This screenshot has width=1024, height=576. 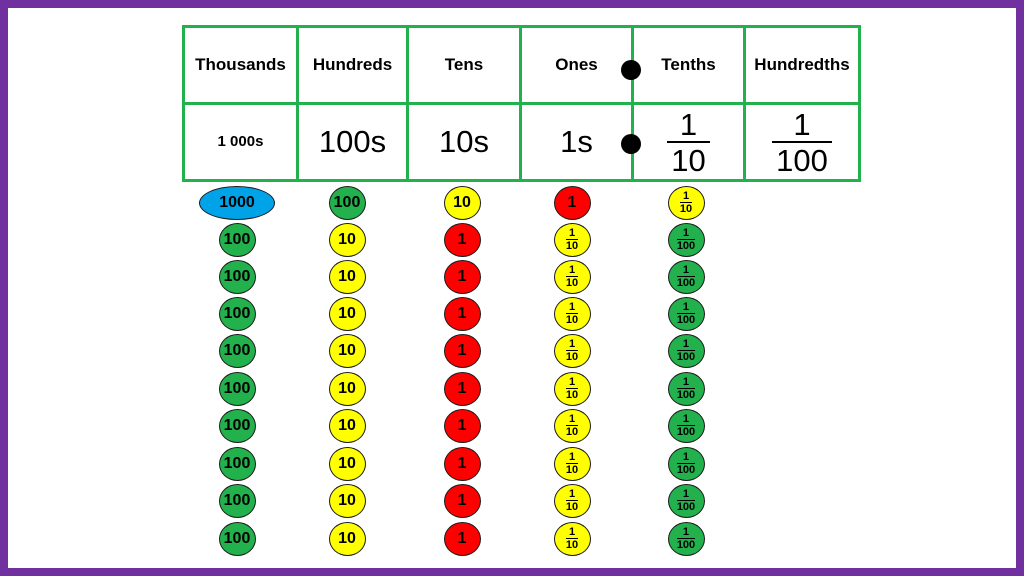 I want to click on header-hundreds: Hundreds, so click(x=352, y=65).